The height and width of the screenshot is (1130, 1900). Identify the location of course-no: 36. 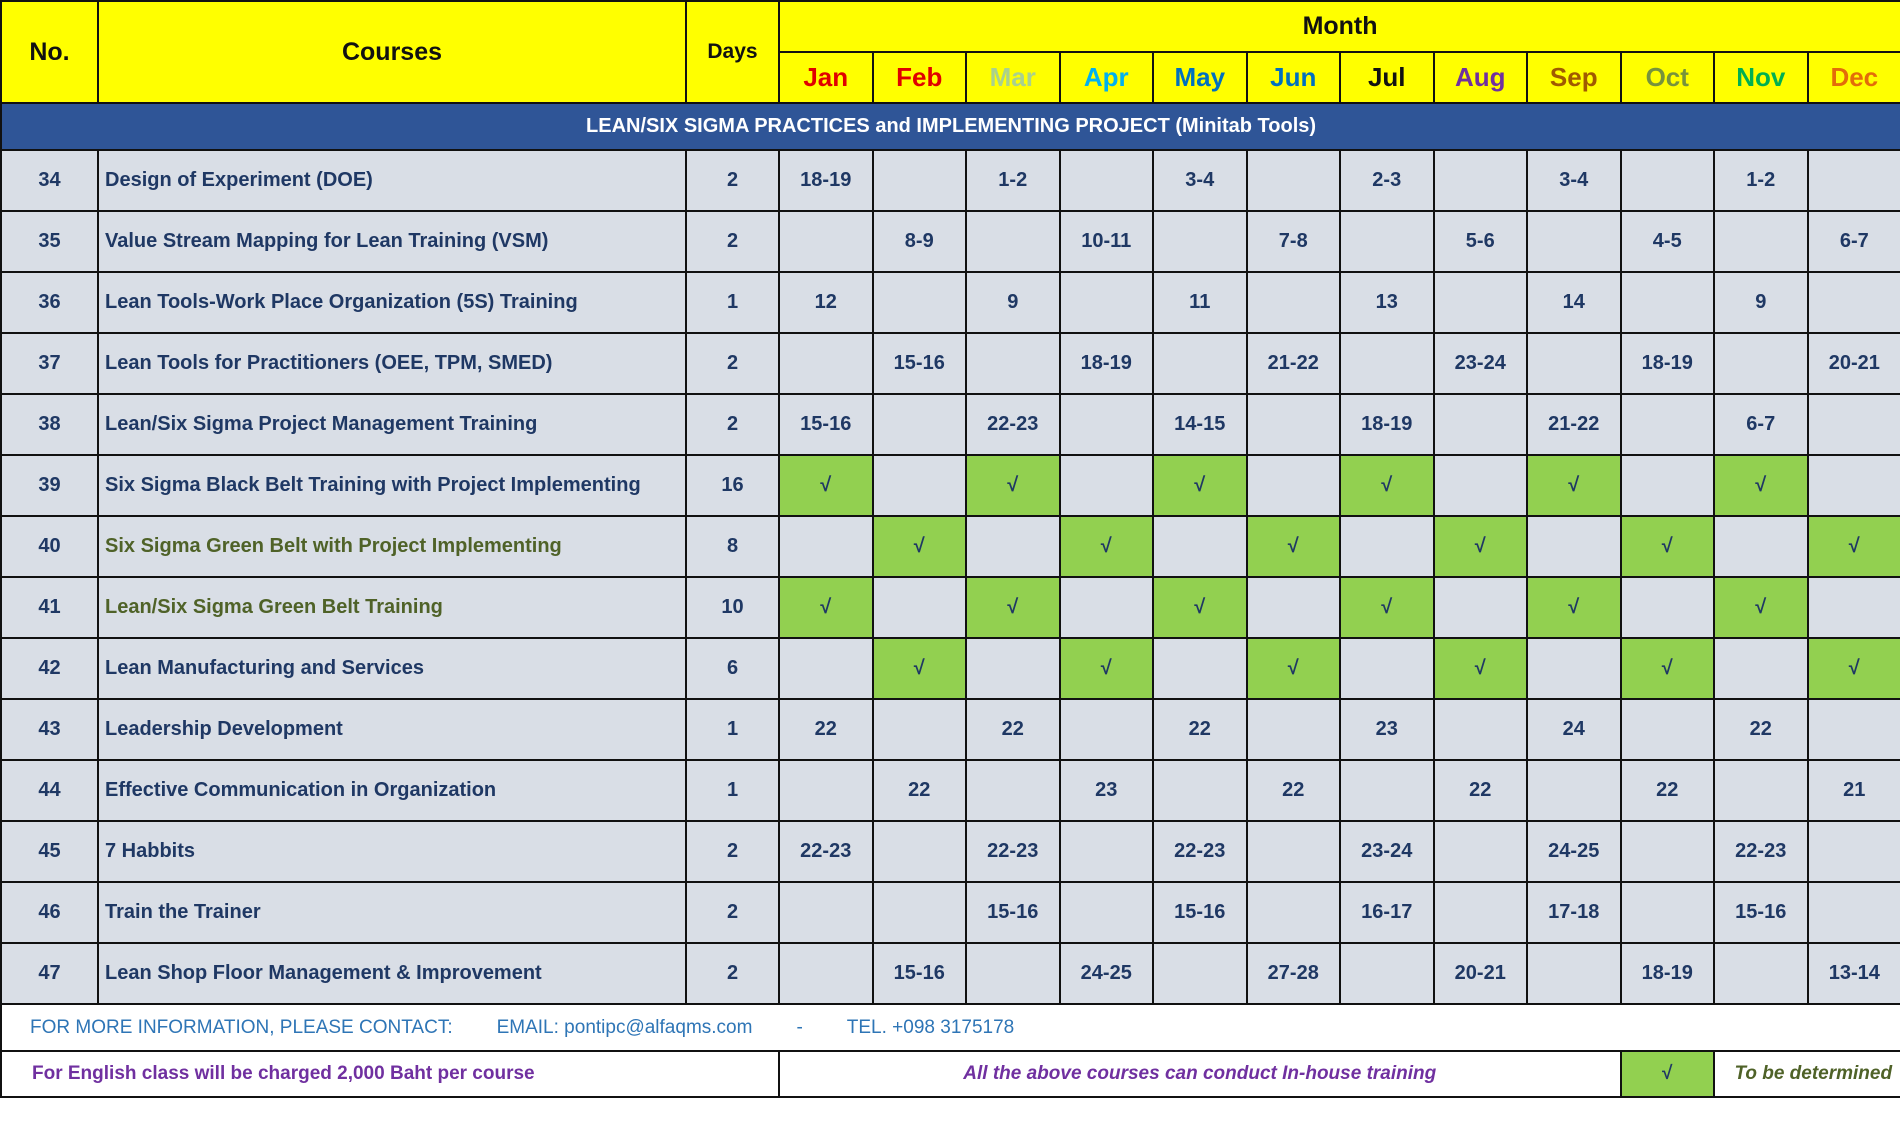
(49, 302).